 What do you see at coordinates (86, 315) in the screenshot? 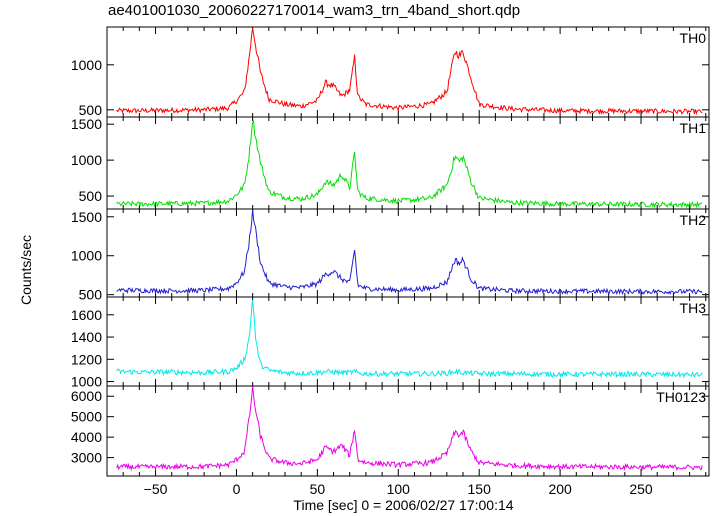
I see `y-tick-label: 1600` at bounding box center [86, 315].